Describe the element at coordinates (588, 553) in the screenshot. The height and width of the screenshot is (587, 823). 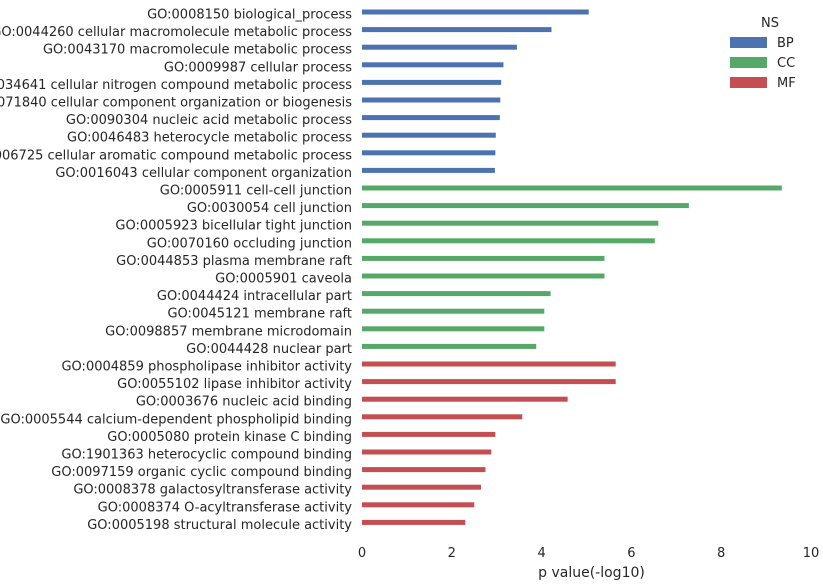
I see `x-axis-ticks-group: 0 2 4 6 8 10` at that location.